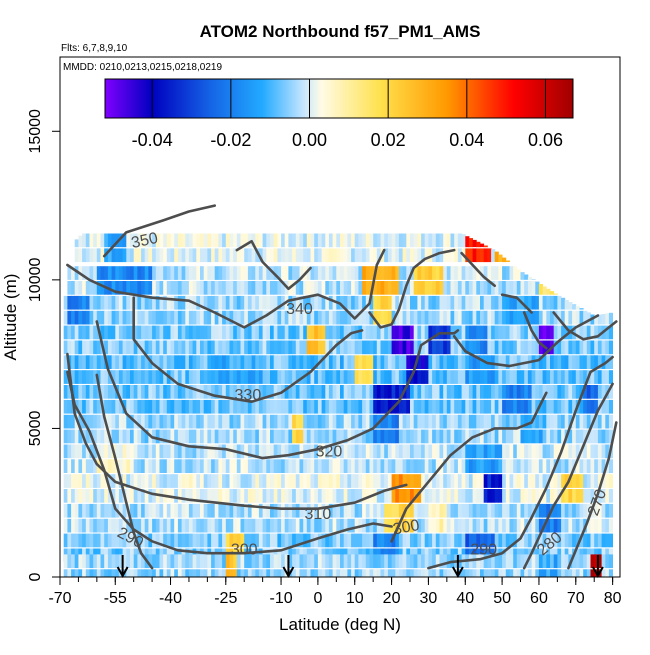 Image resolution: width=650 pixels, height=655 pixels. Describe the element at coordinates (145, 241) in the screenshot. I see `contour-label: 350` at that location.